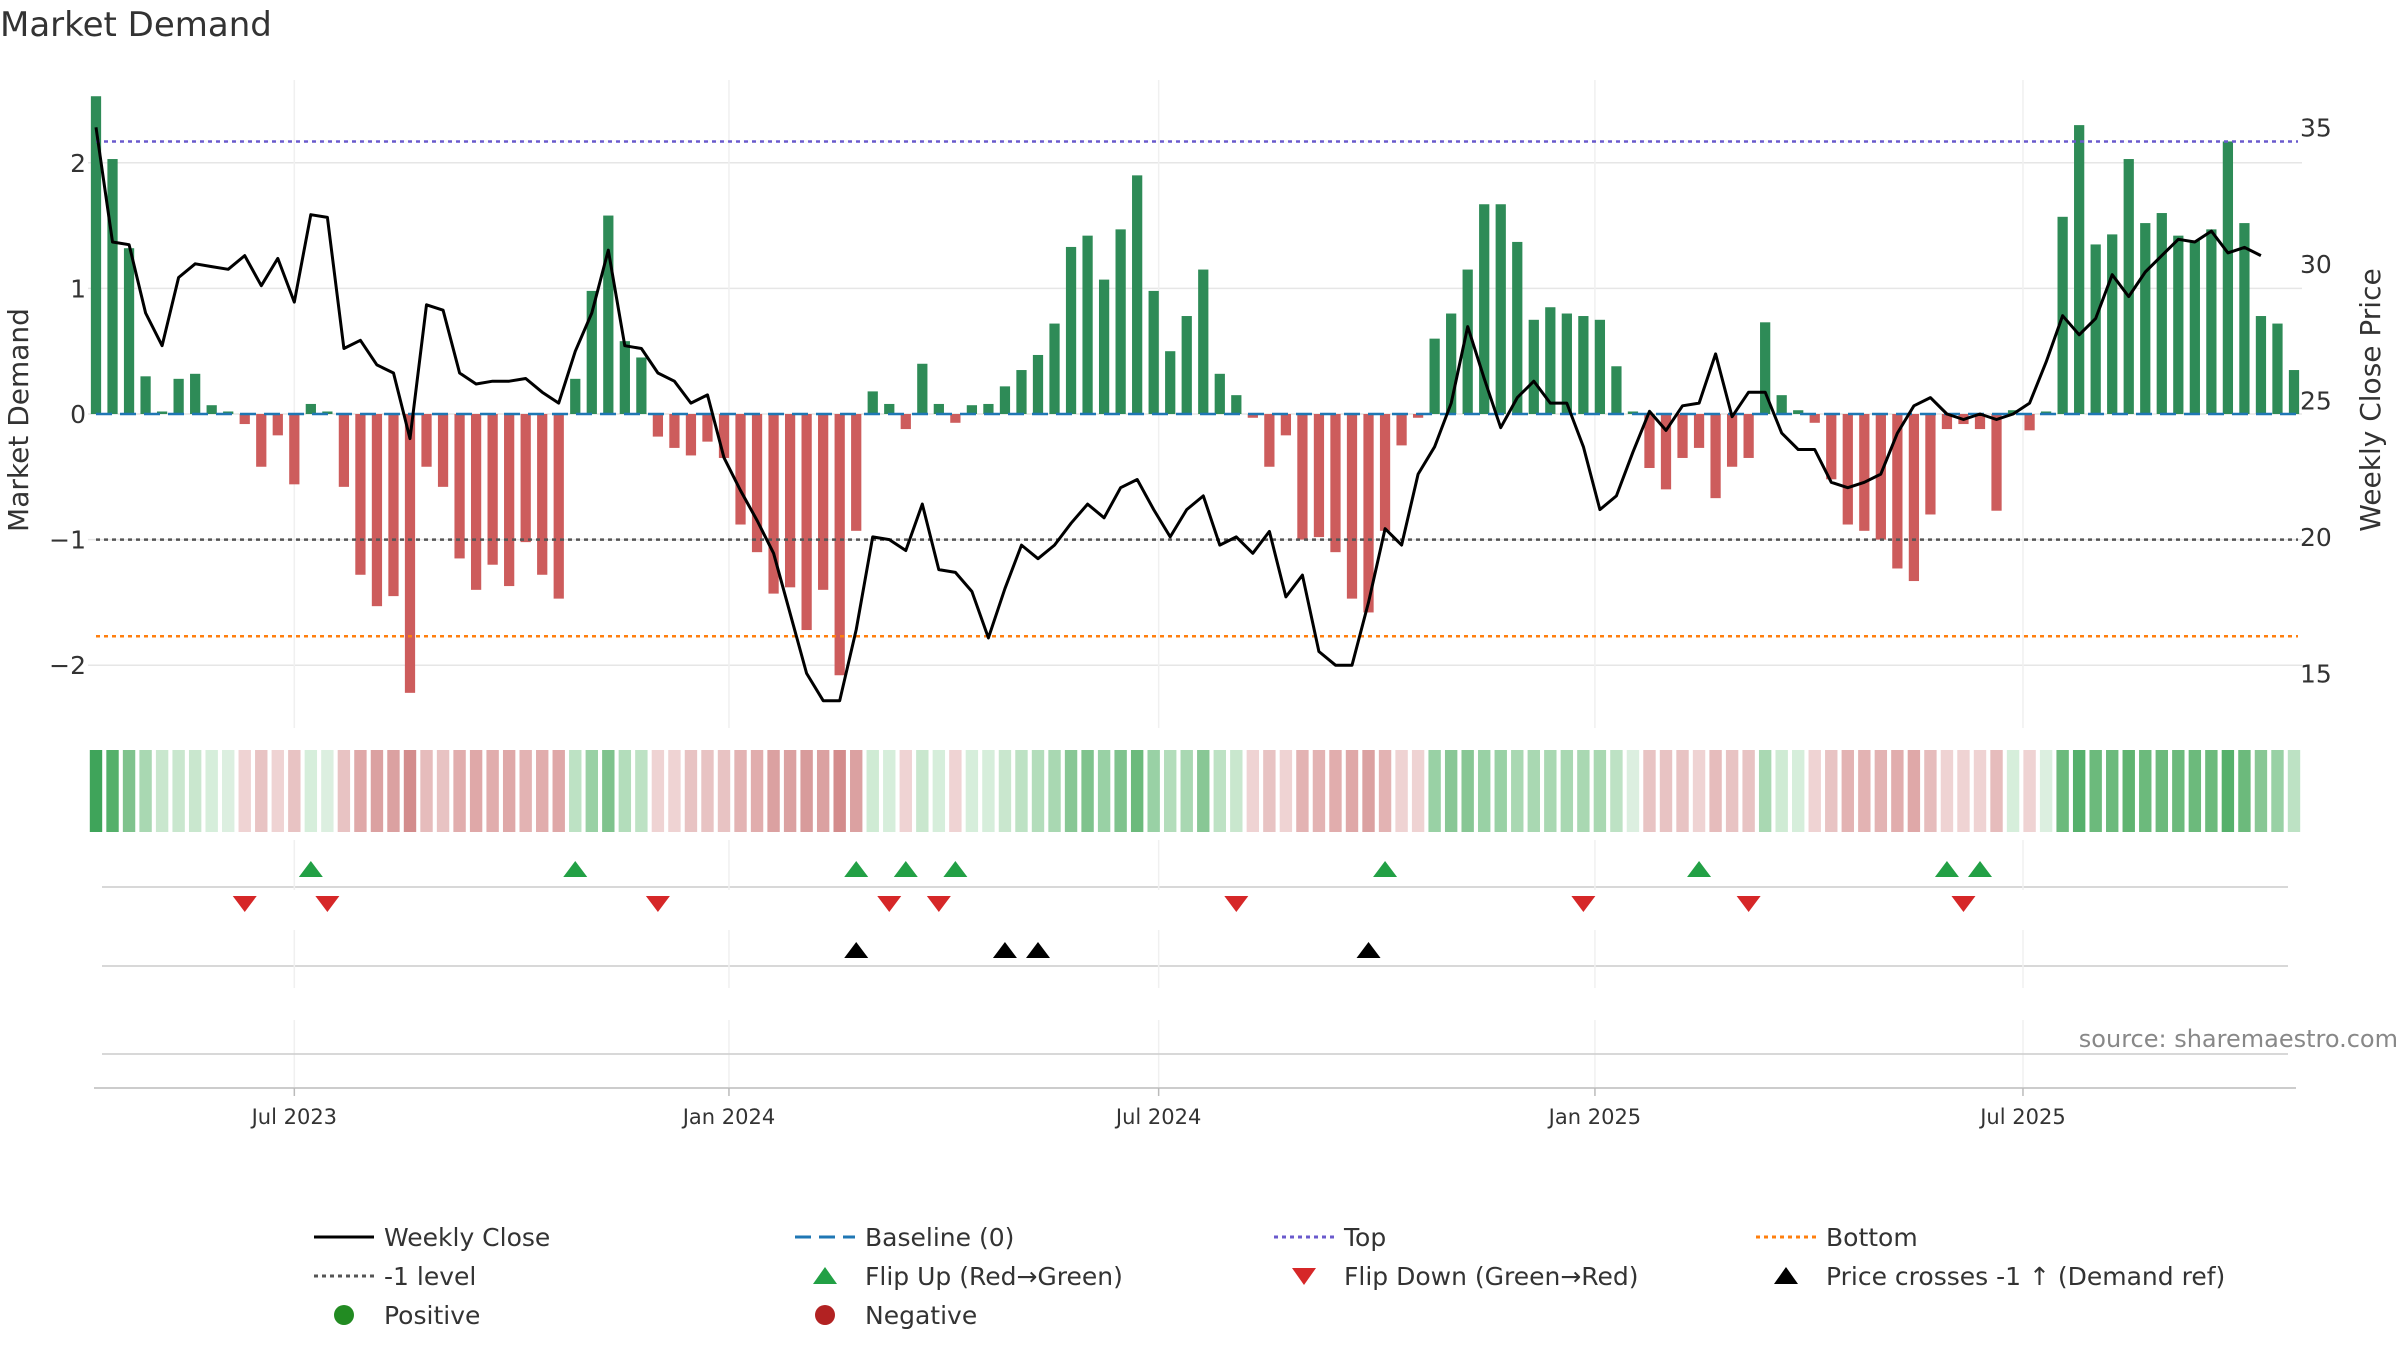 This screenshot has height=1350, width=2400. Describe the element at coordinates (2316, 673) in the screenshot. I see `right-tick-label-4: 15` at that location.